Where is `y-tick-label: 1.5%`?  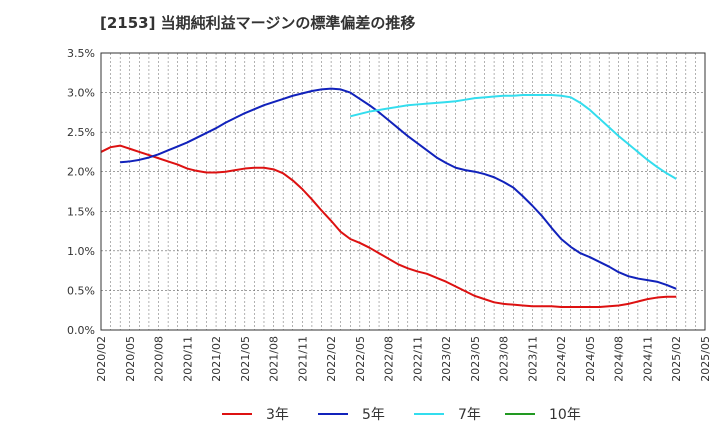 y-tick-label: 1.5% is located at coordinates (81, 211).